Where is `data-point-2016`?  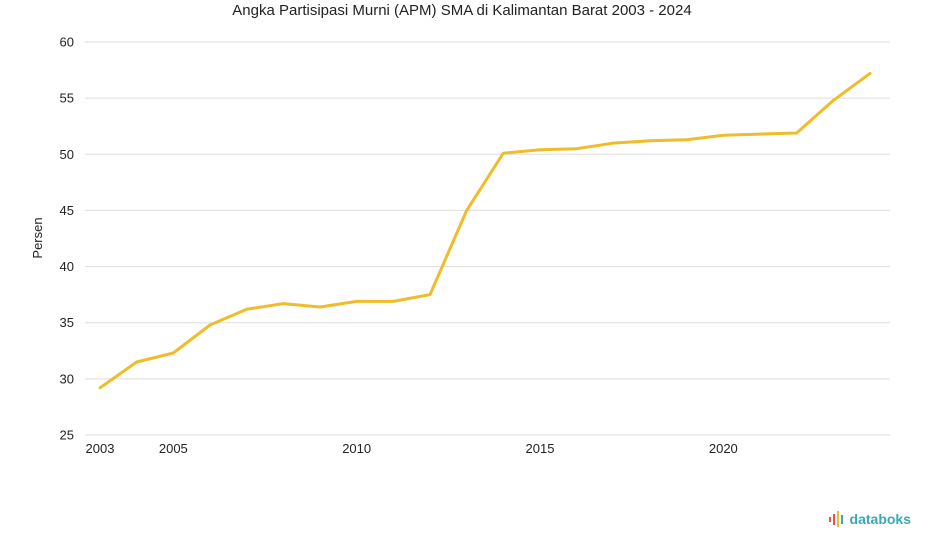 data-point-2016 is located at coordinates (577, 149).